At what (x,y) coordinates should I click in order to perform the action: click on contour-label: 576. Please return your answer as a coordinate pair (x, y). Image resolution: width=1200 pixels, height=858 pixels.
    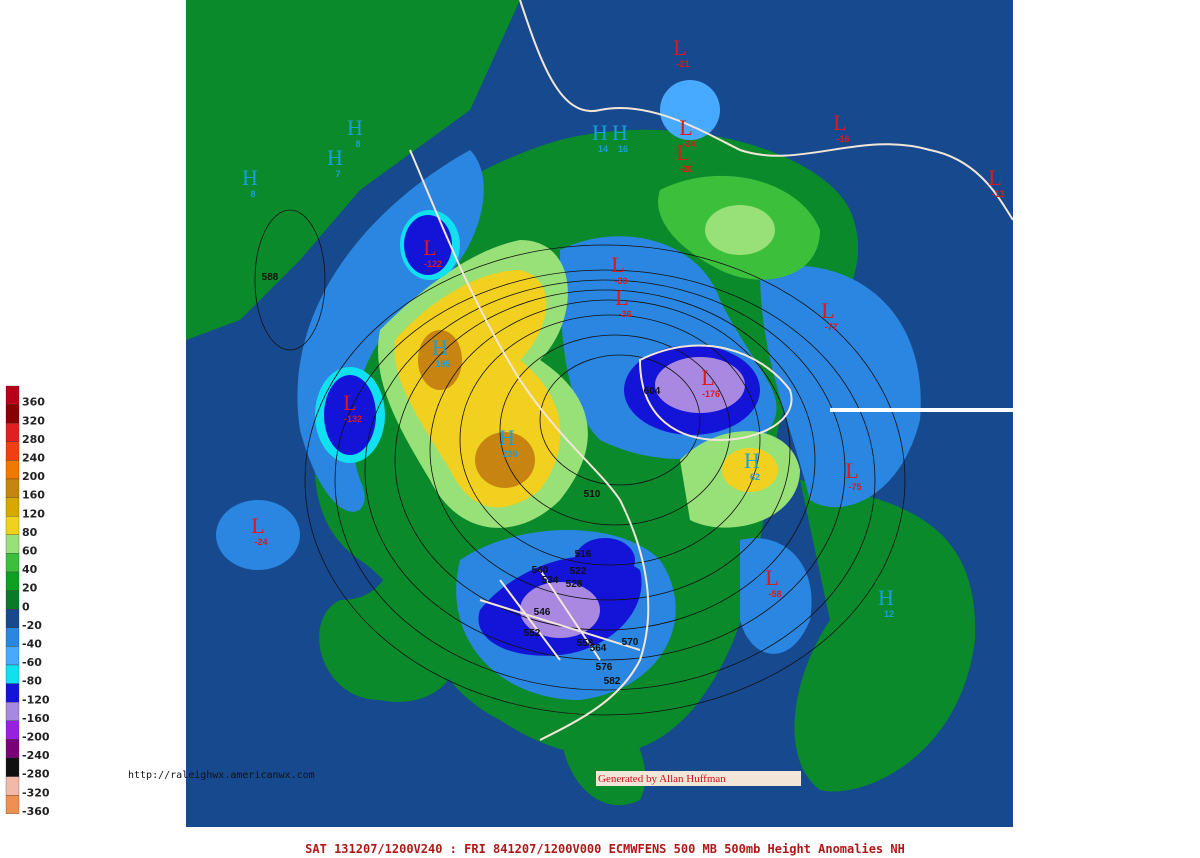
    Looking at the image, I should click on (604, 667).